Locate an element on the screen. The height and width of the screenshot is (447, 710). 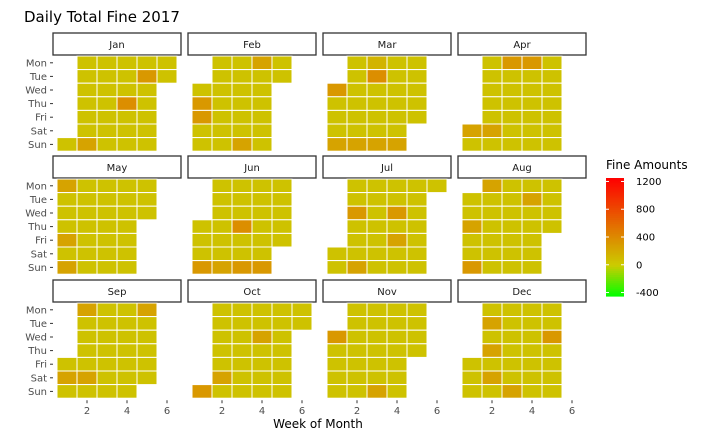
month-panel-jun: Jun is located at coordinates (252, 215).